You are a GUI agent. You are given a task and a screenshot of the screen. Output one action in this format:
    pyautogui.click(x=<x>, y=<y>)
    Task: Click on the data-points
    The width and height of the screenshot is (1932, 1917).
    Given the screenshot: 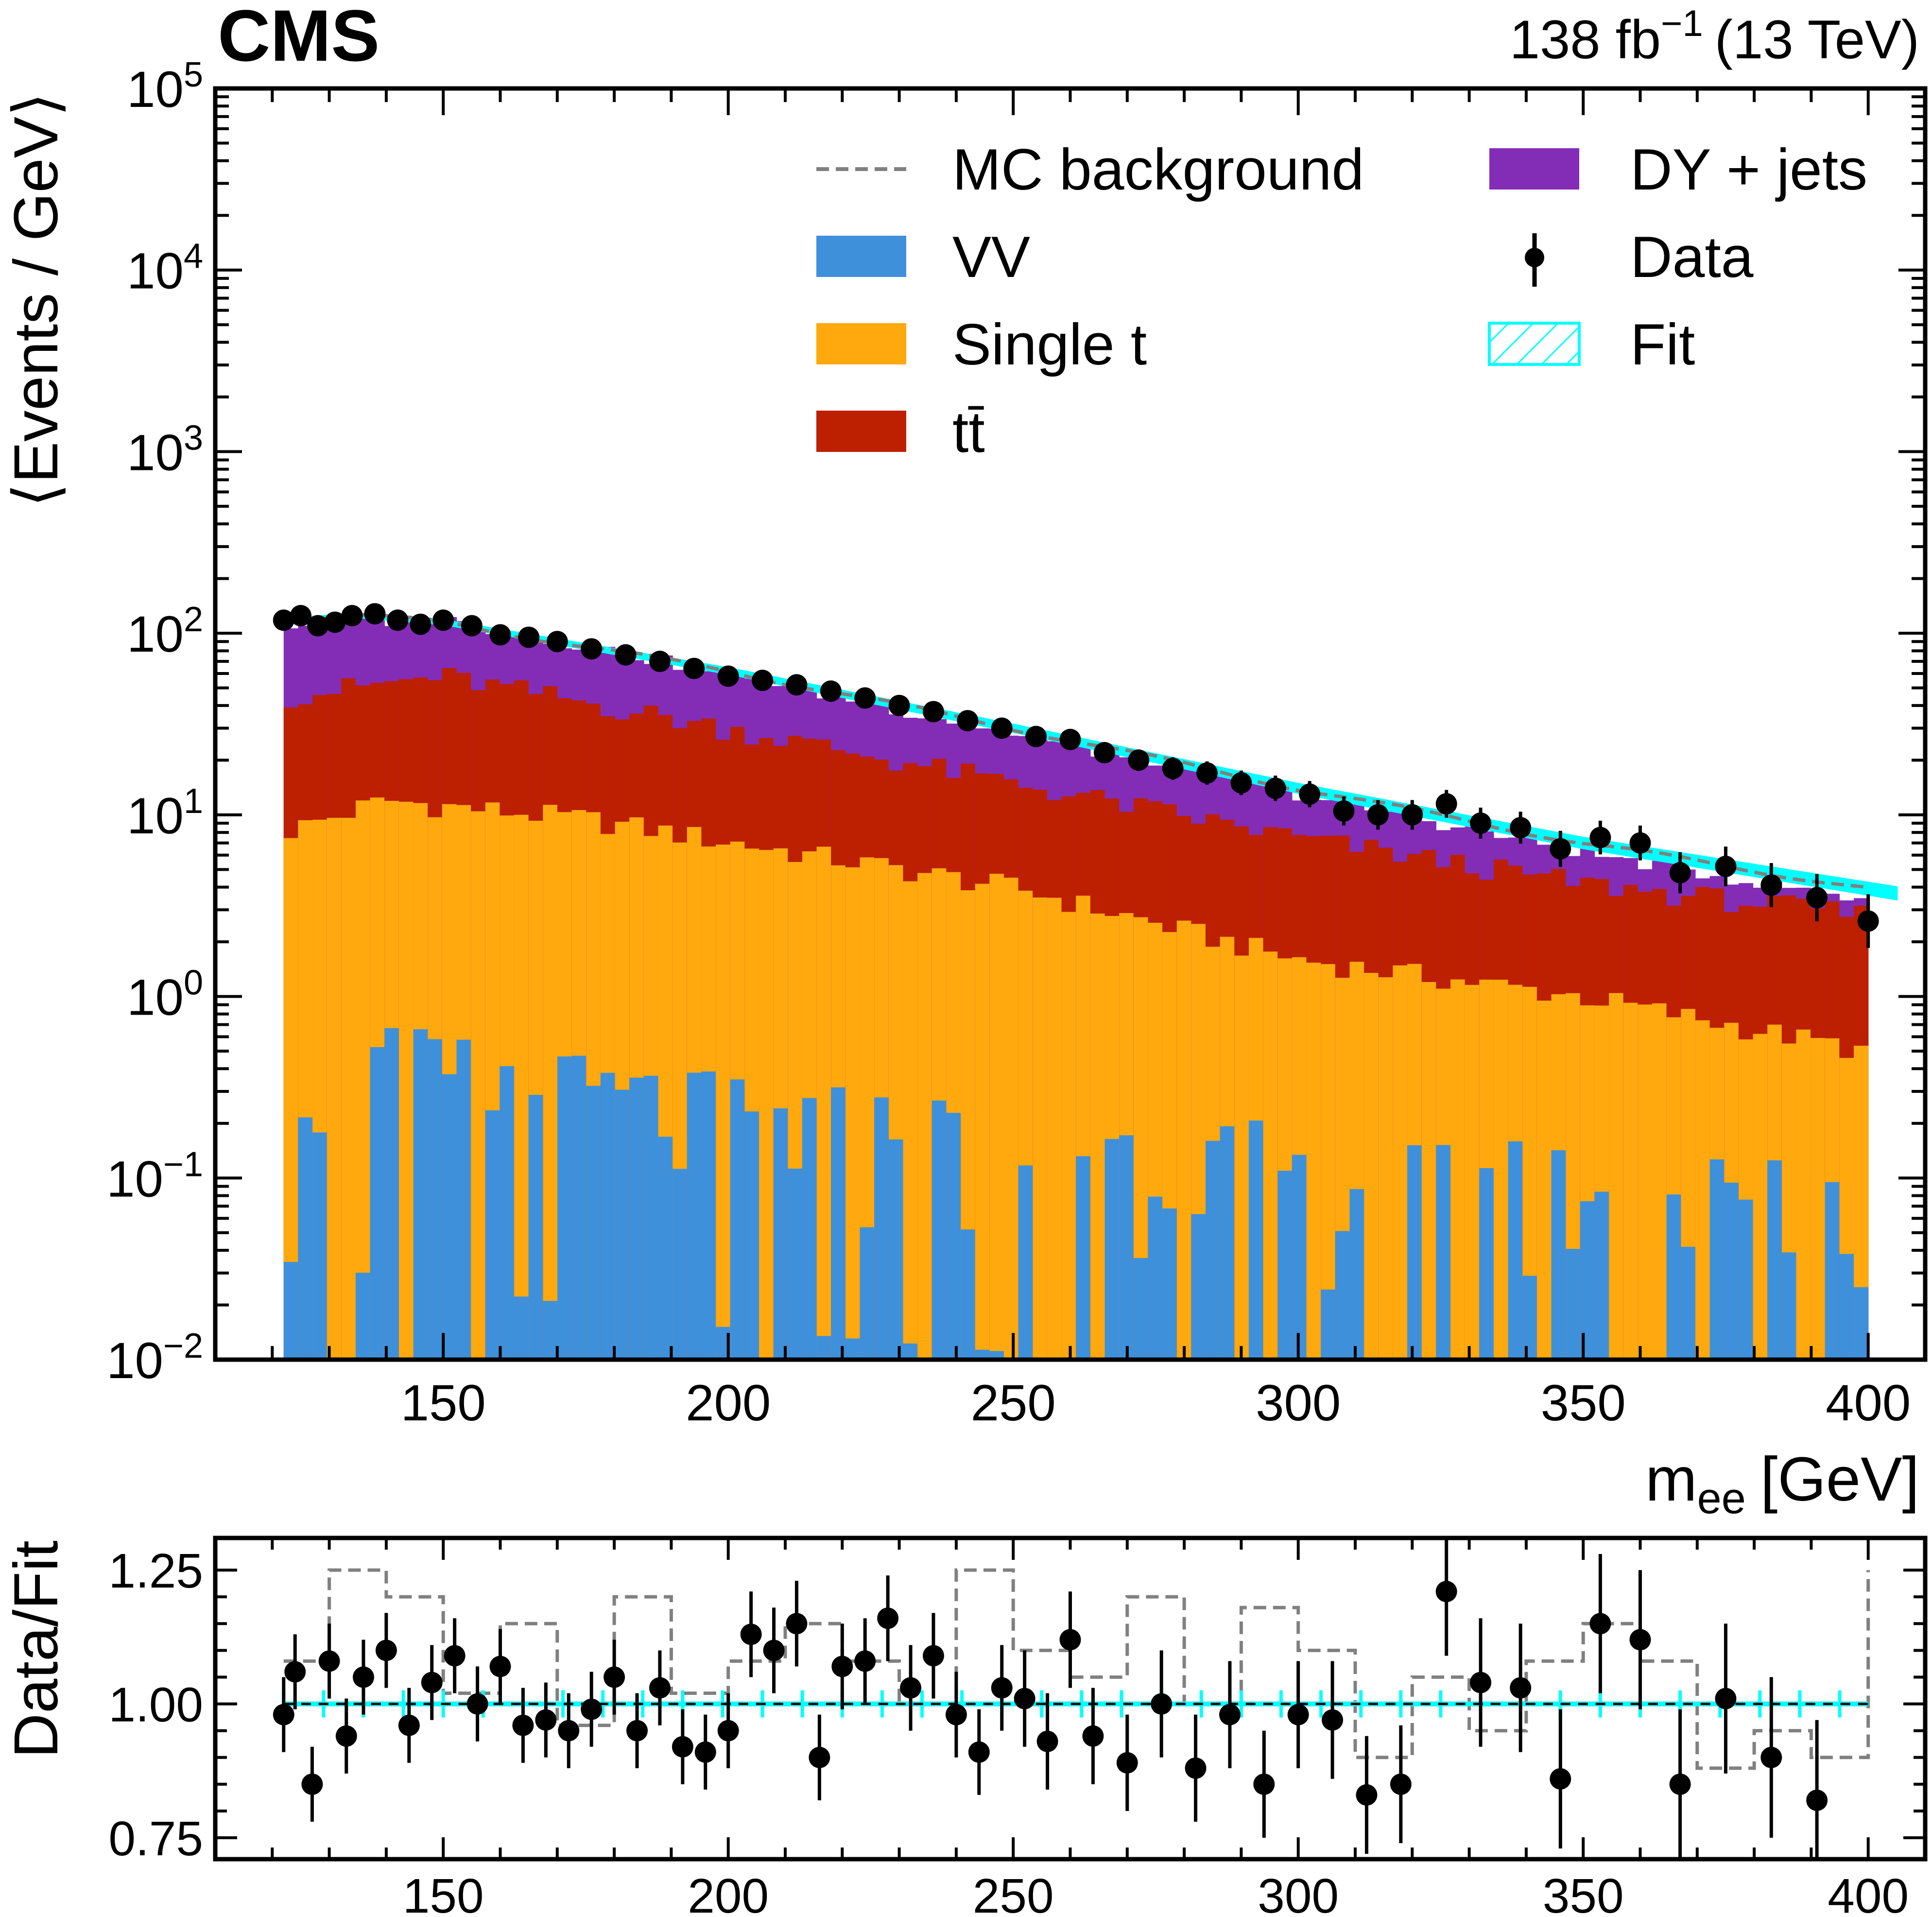 What is the action you would take?
    pyautogui.click(x=1076, y=776)
    